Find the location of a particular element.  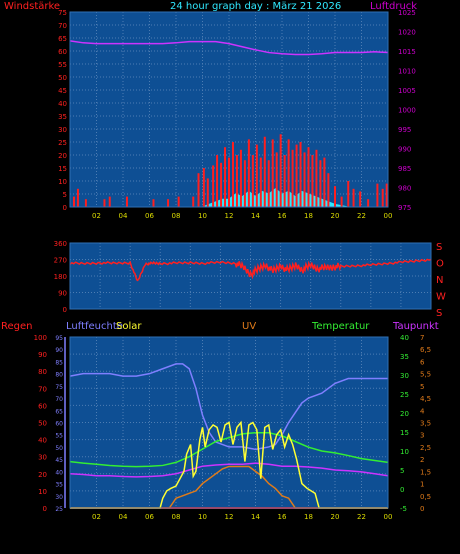

direction-tick-label: 0 is located at coordinates (65, 310).